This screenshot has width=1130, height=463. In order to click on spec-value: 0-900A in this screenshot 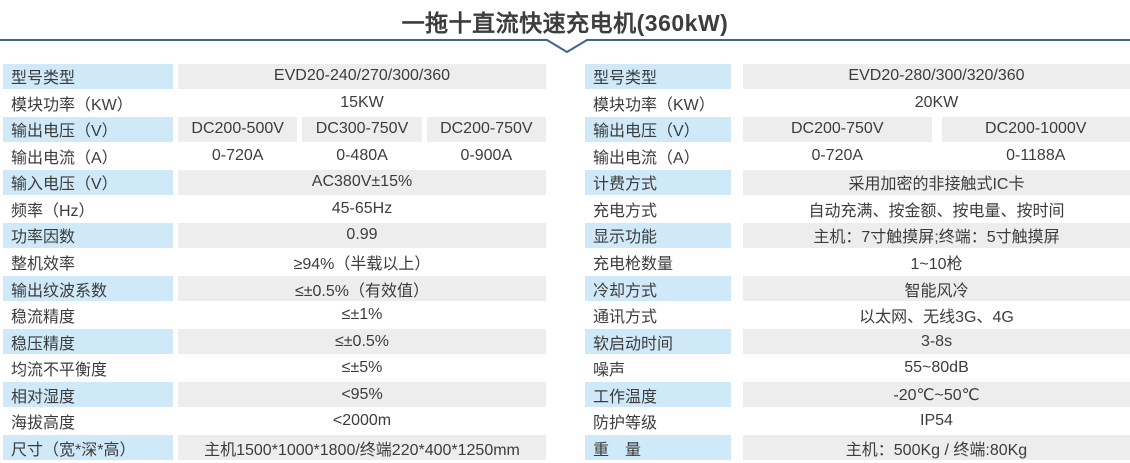, I will do `click(486, 155)`.